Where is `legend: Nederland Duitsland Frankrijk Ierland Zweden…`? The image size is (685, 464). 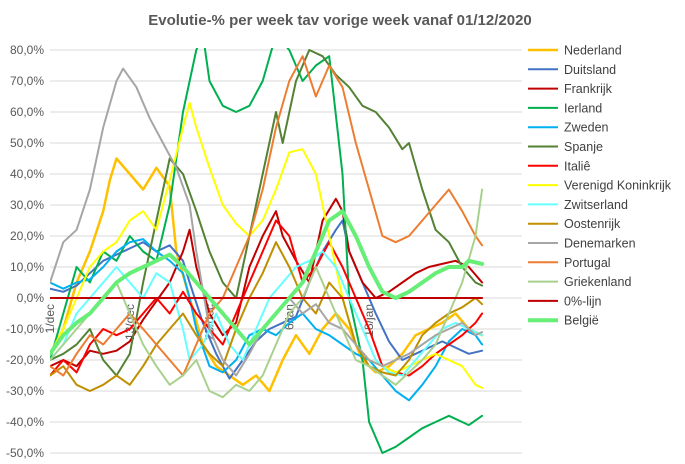
legend: Nederland Duitsland Frankrijk Ierland Zweden… is located at coordinates (600, 186).